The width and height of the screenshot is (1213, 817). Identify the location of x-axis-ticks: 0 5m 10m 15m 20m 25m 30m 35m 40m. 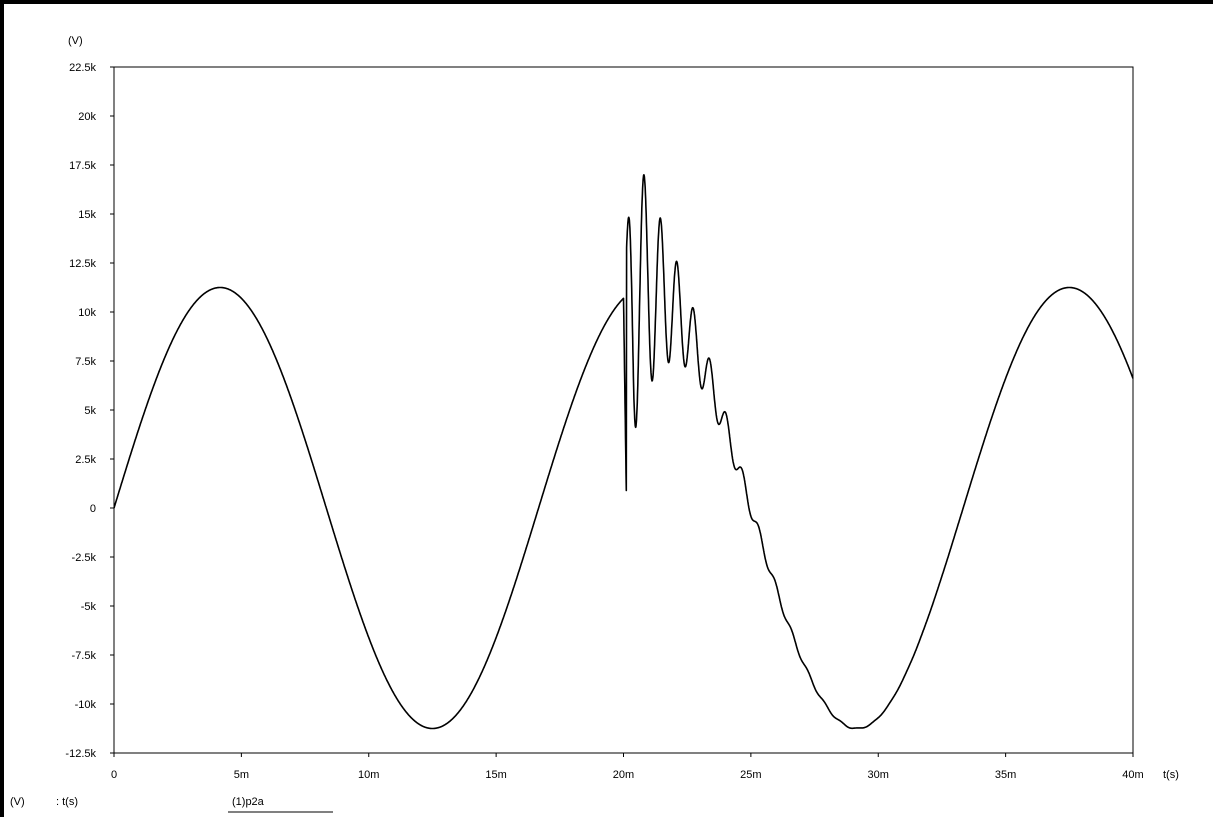
(627, 767).